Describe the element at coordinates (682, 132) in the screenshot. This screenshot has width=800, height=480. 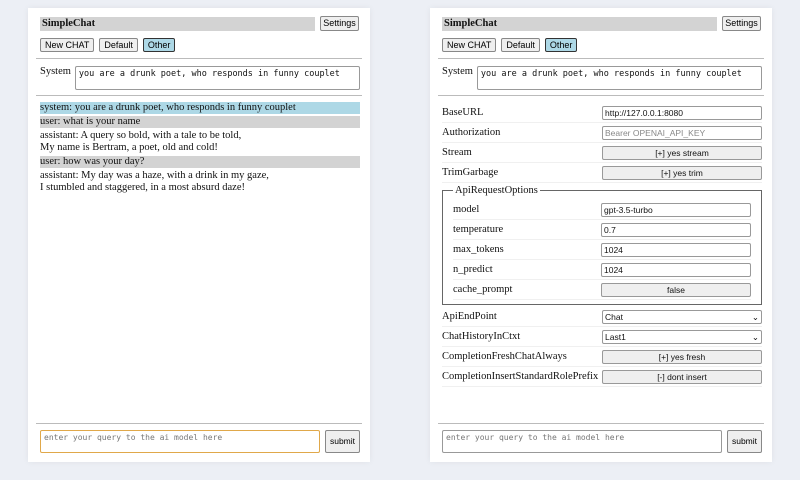
I see `authorization-input: Bearer OPENAI_API_KEY` at that location.